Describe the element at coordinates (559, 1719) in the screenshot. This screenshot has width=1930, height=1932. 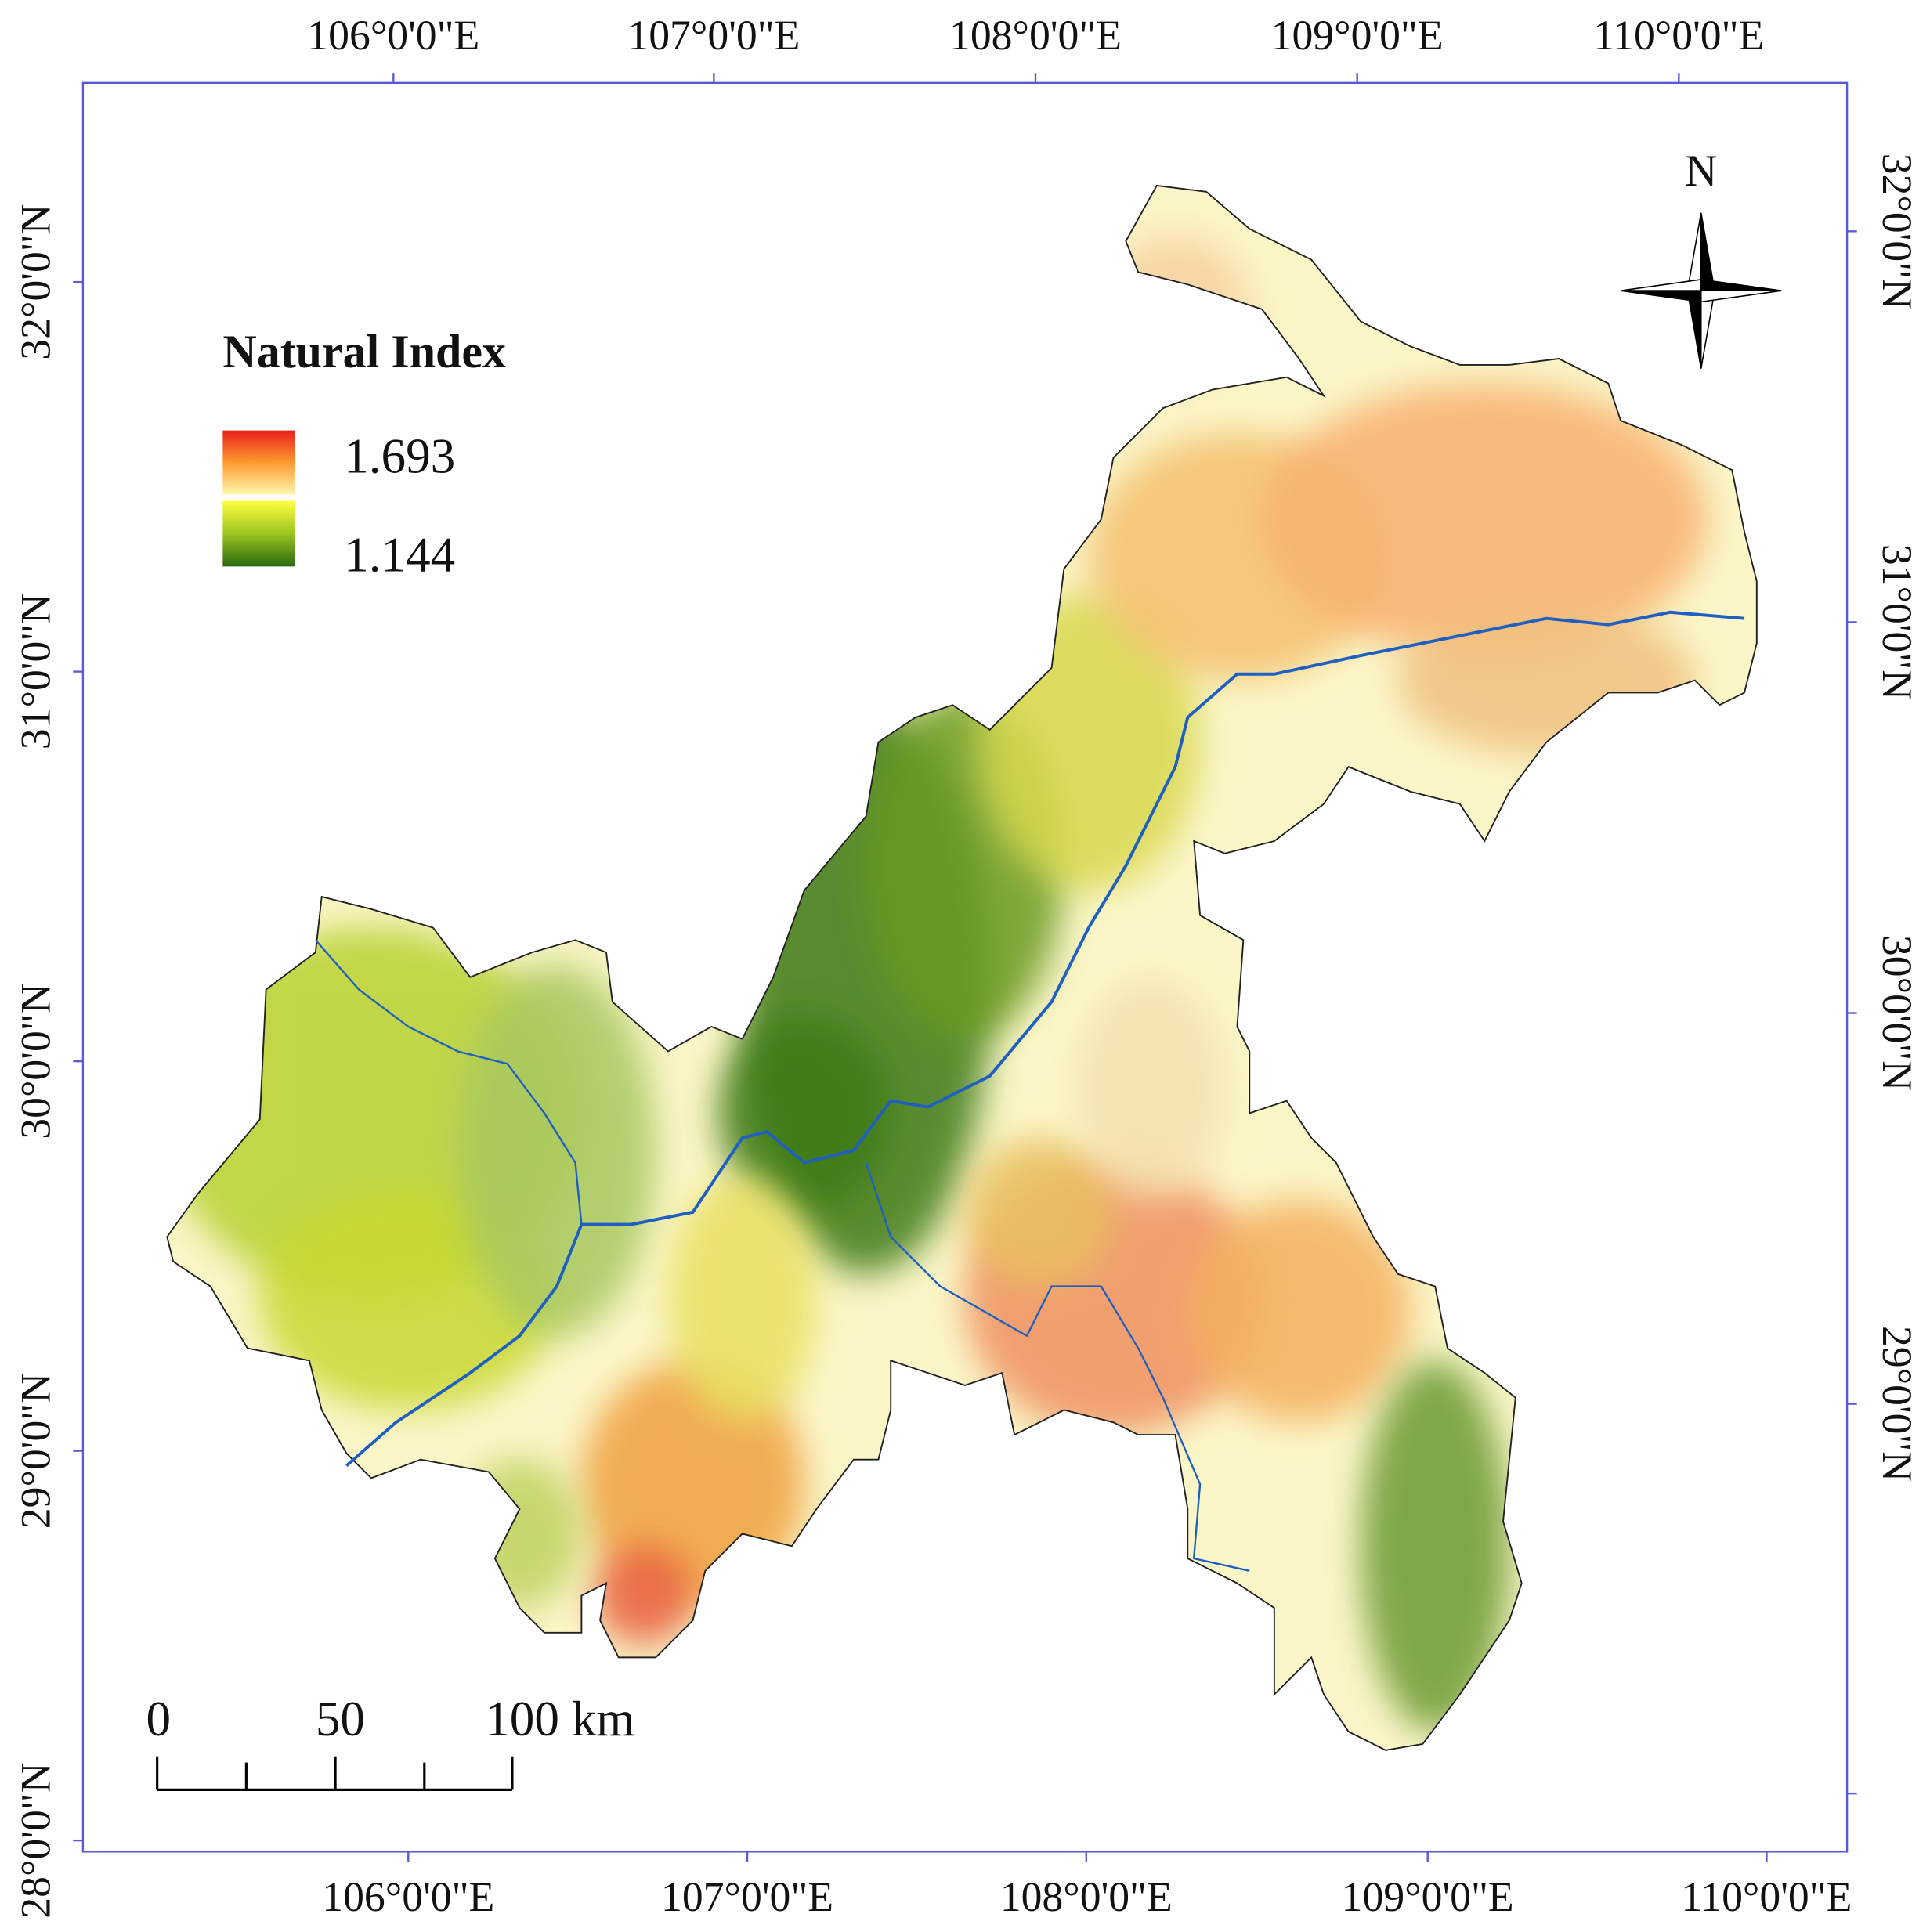
I see `scale-label: 100 km` at that location.